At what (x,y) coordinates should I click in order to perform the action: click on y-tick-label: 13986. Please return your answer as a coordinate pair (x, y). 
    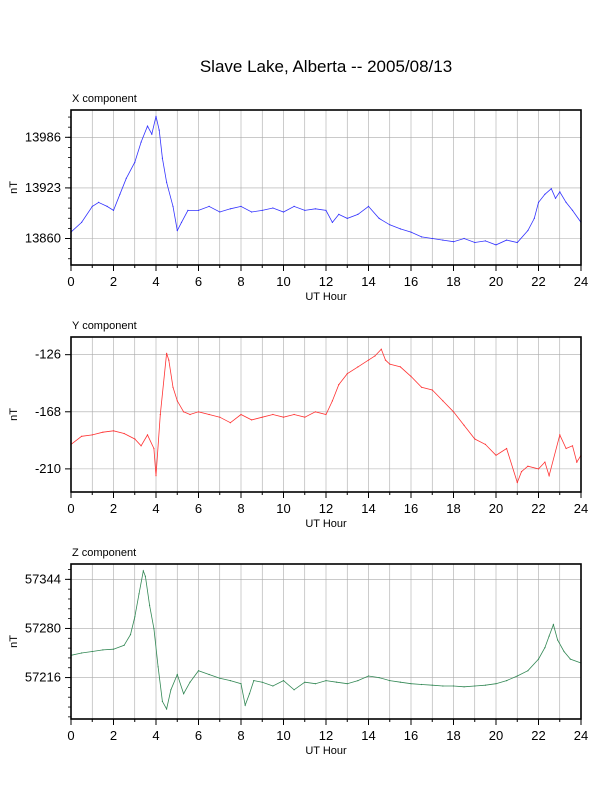
    Looking at the image, I should click on (43, 136).